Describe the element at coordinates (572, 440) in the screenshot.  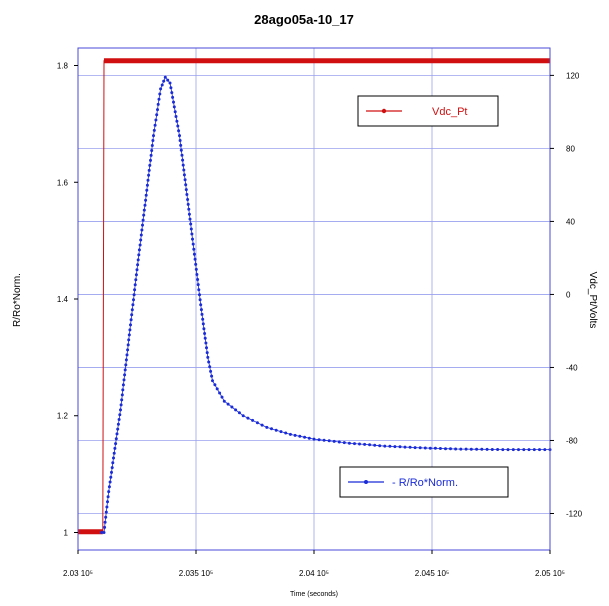
I see `right-tick-label: -80` at that location.